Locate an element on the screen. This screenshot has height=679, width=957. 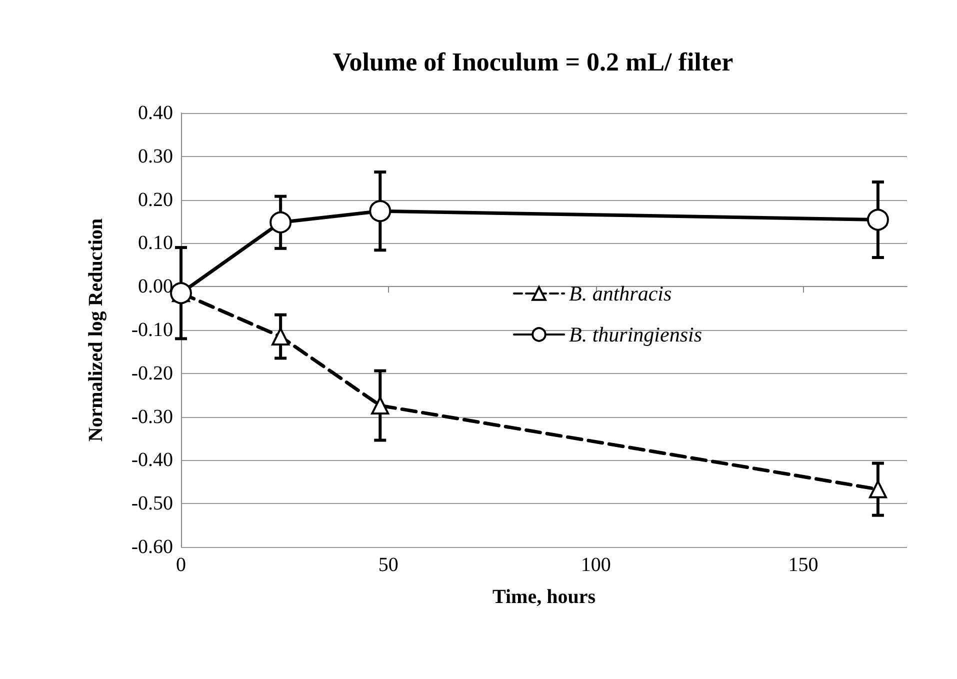
y-tick-label: -0.30 is located at coordinates (152, 417).